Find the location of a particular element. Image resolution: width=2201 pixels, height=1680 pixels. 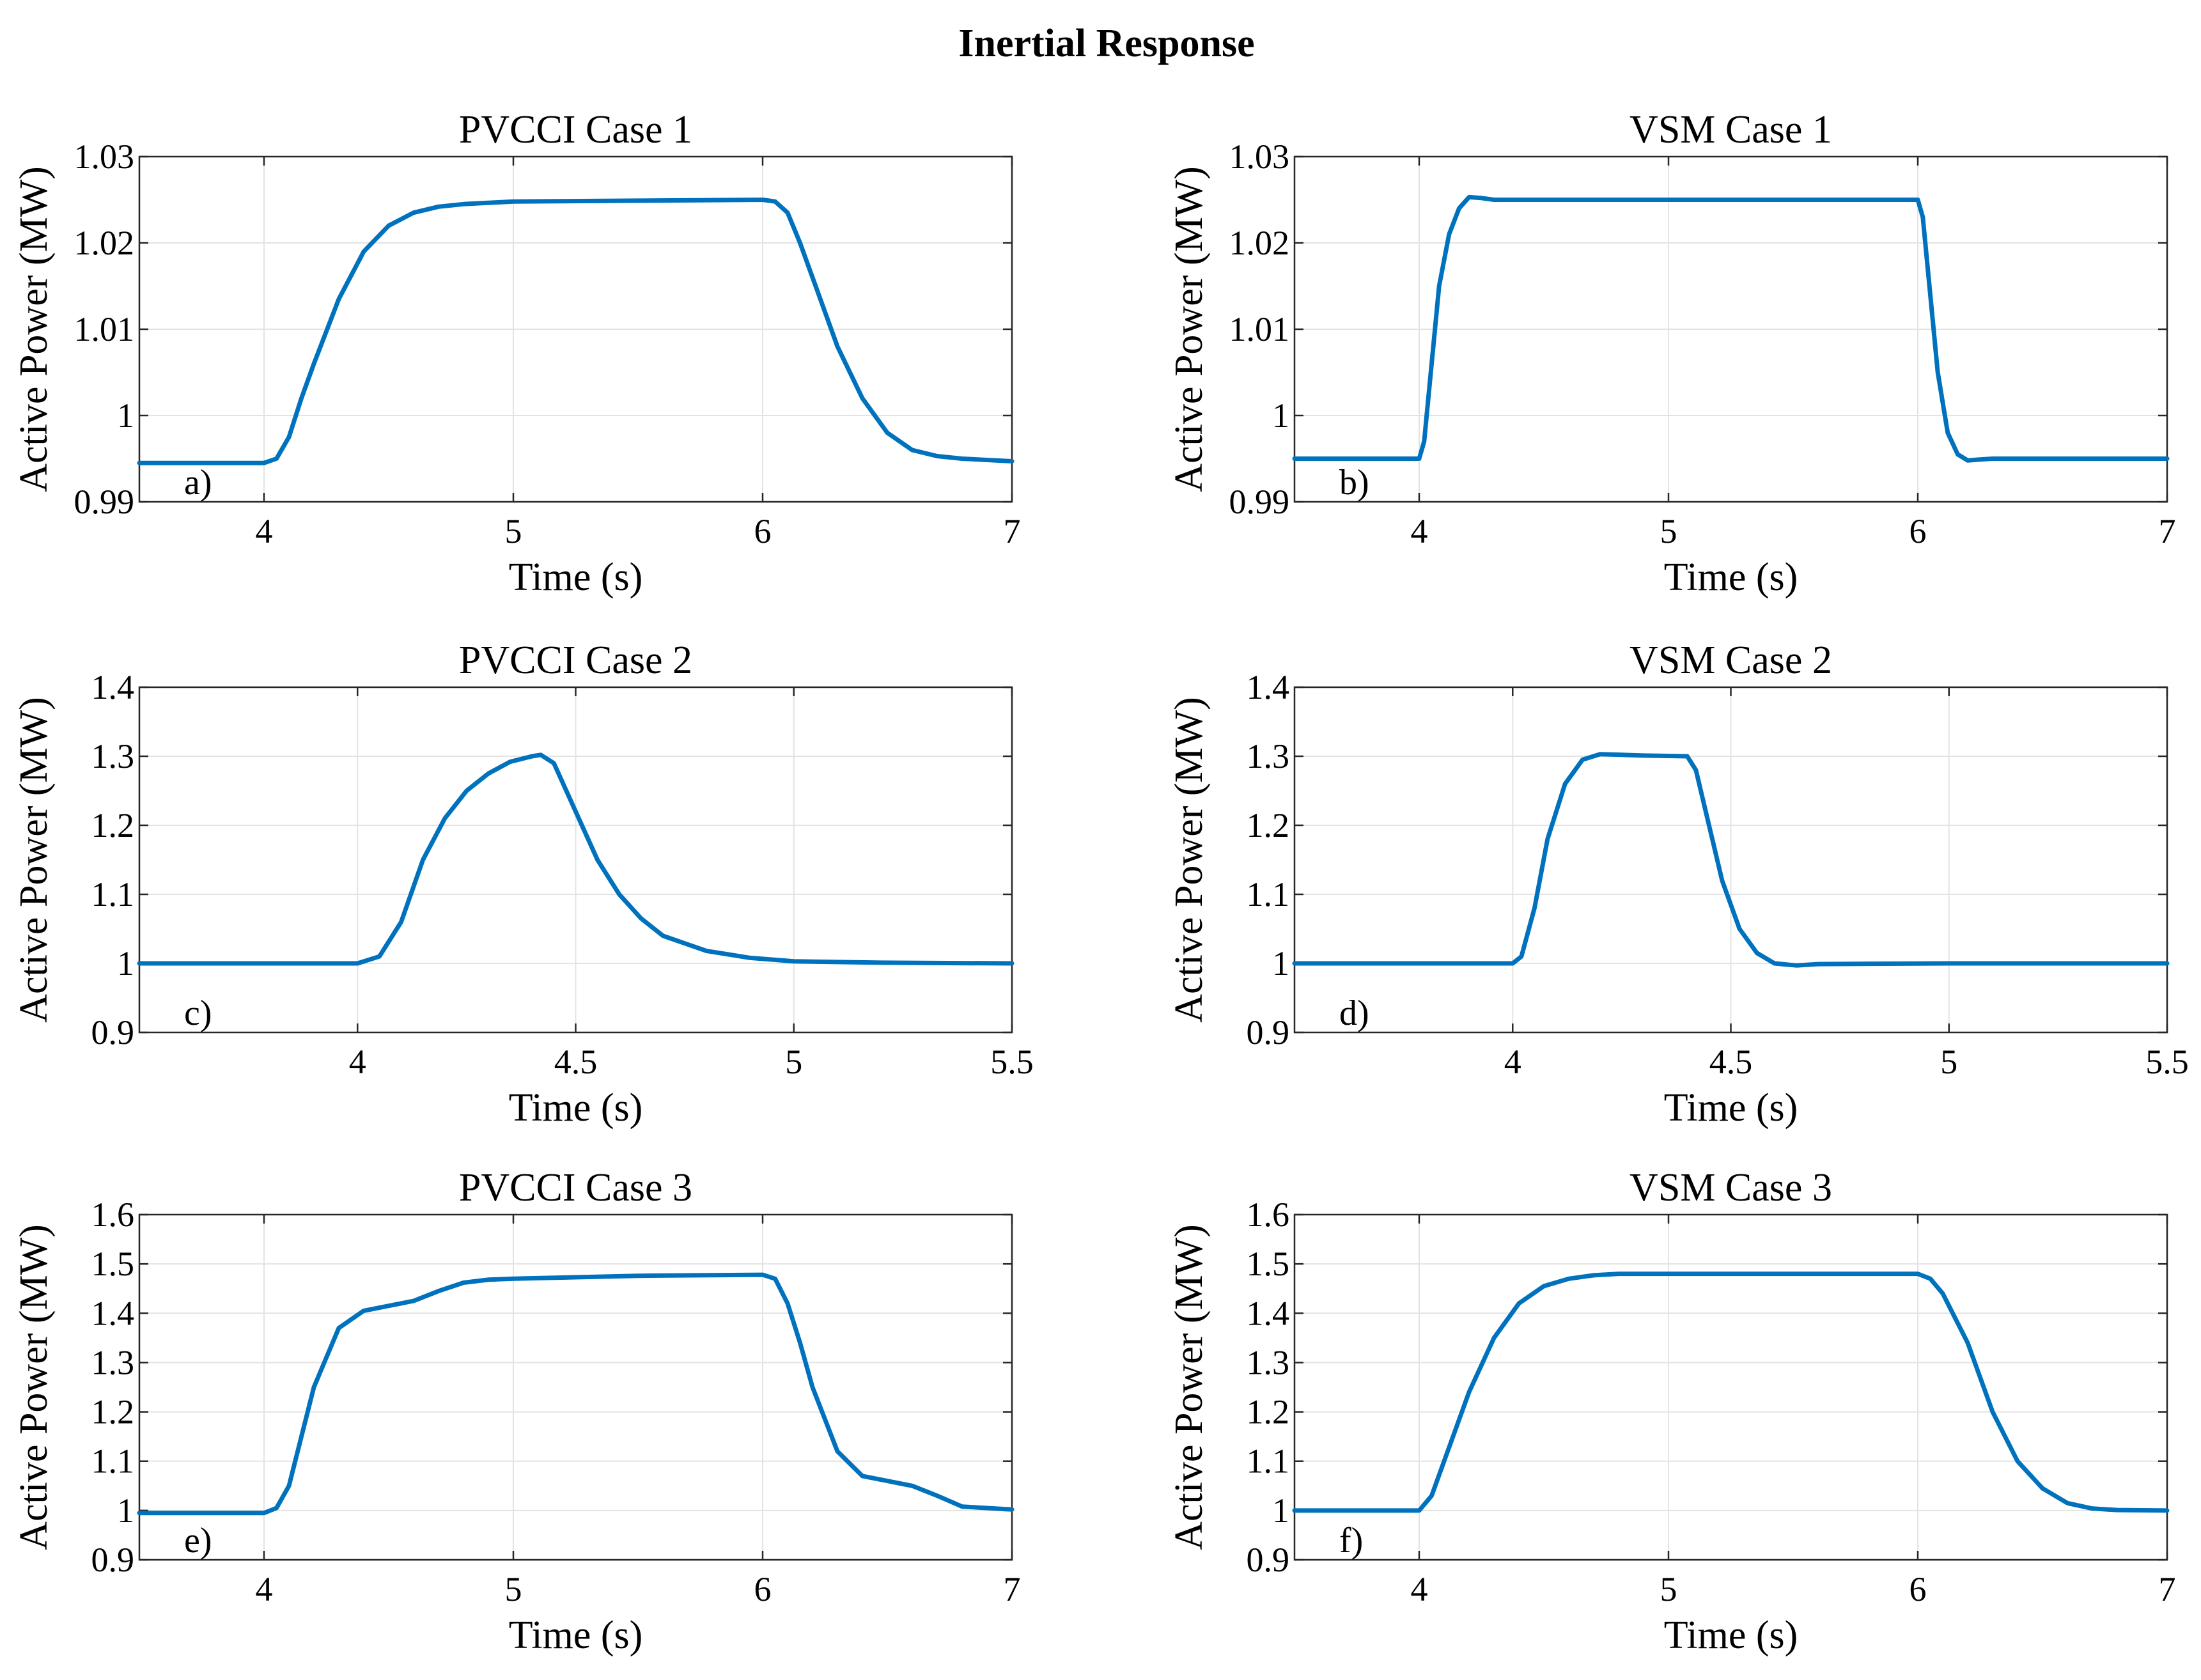

chart-title: PVCCI Case 1 is located at coordinates (575, 130).